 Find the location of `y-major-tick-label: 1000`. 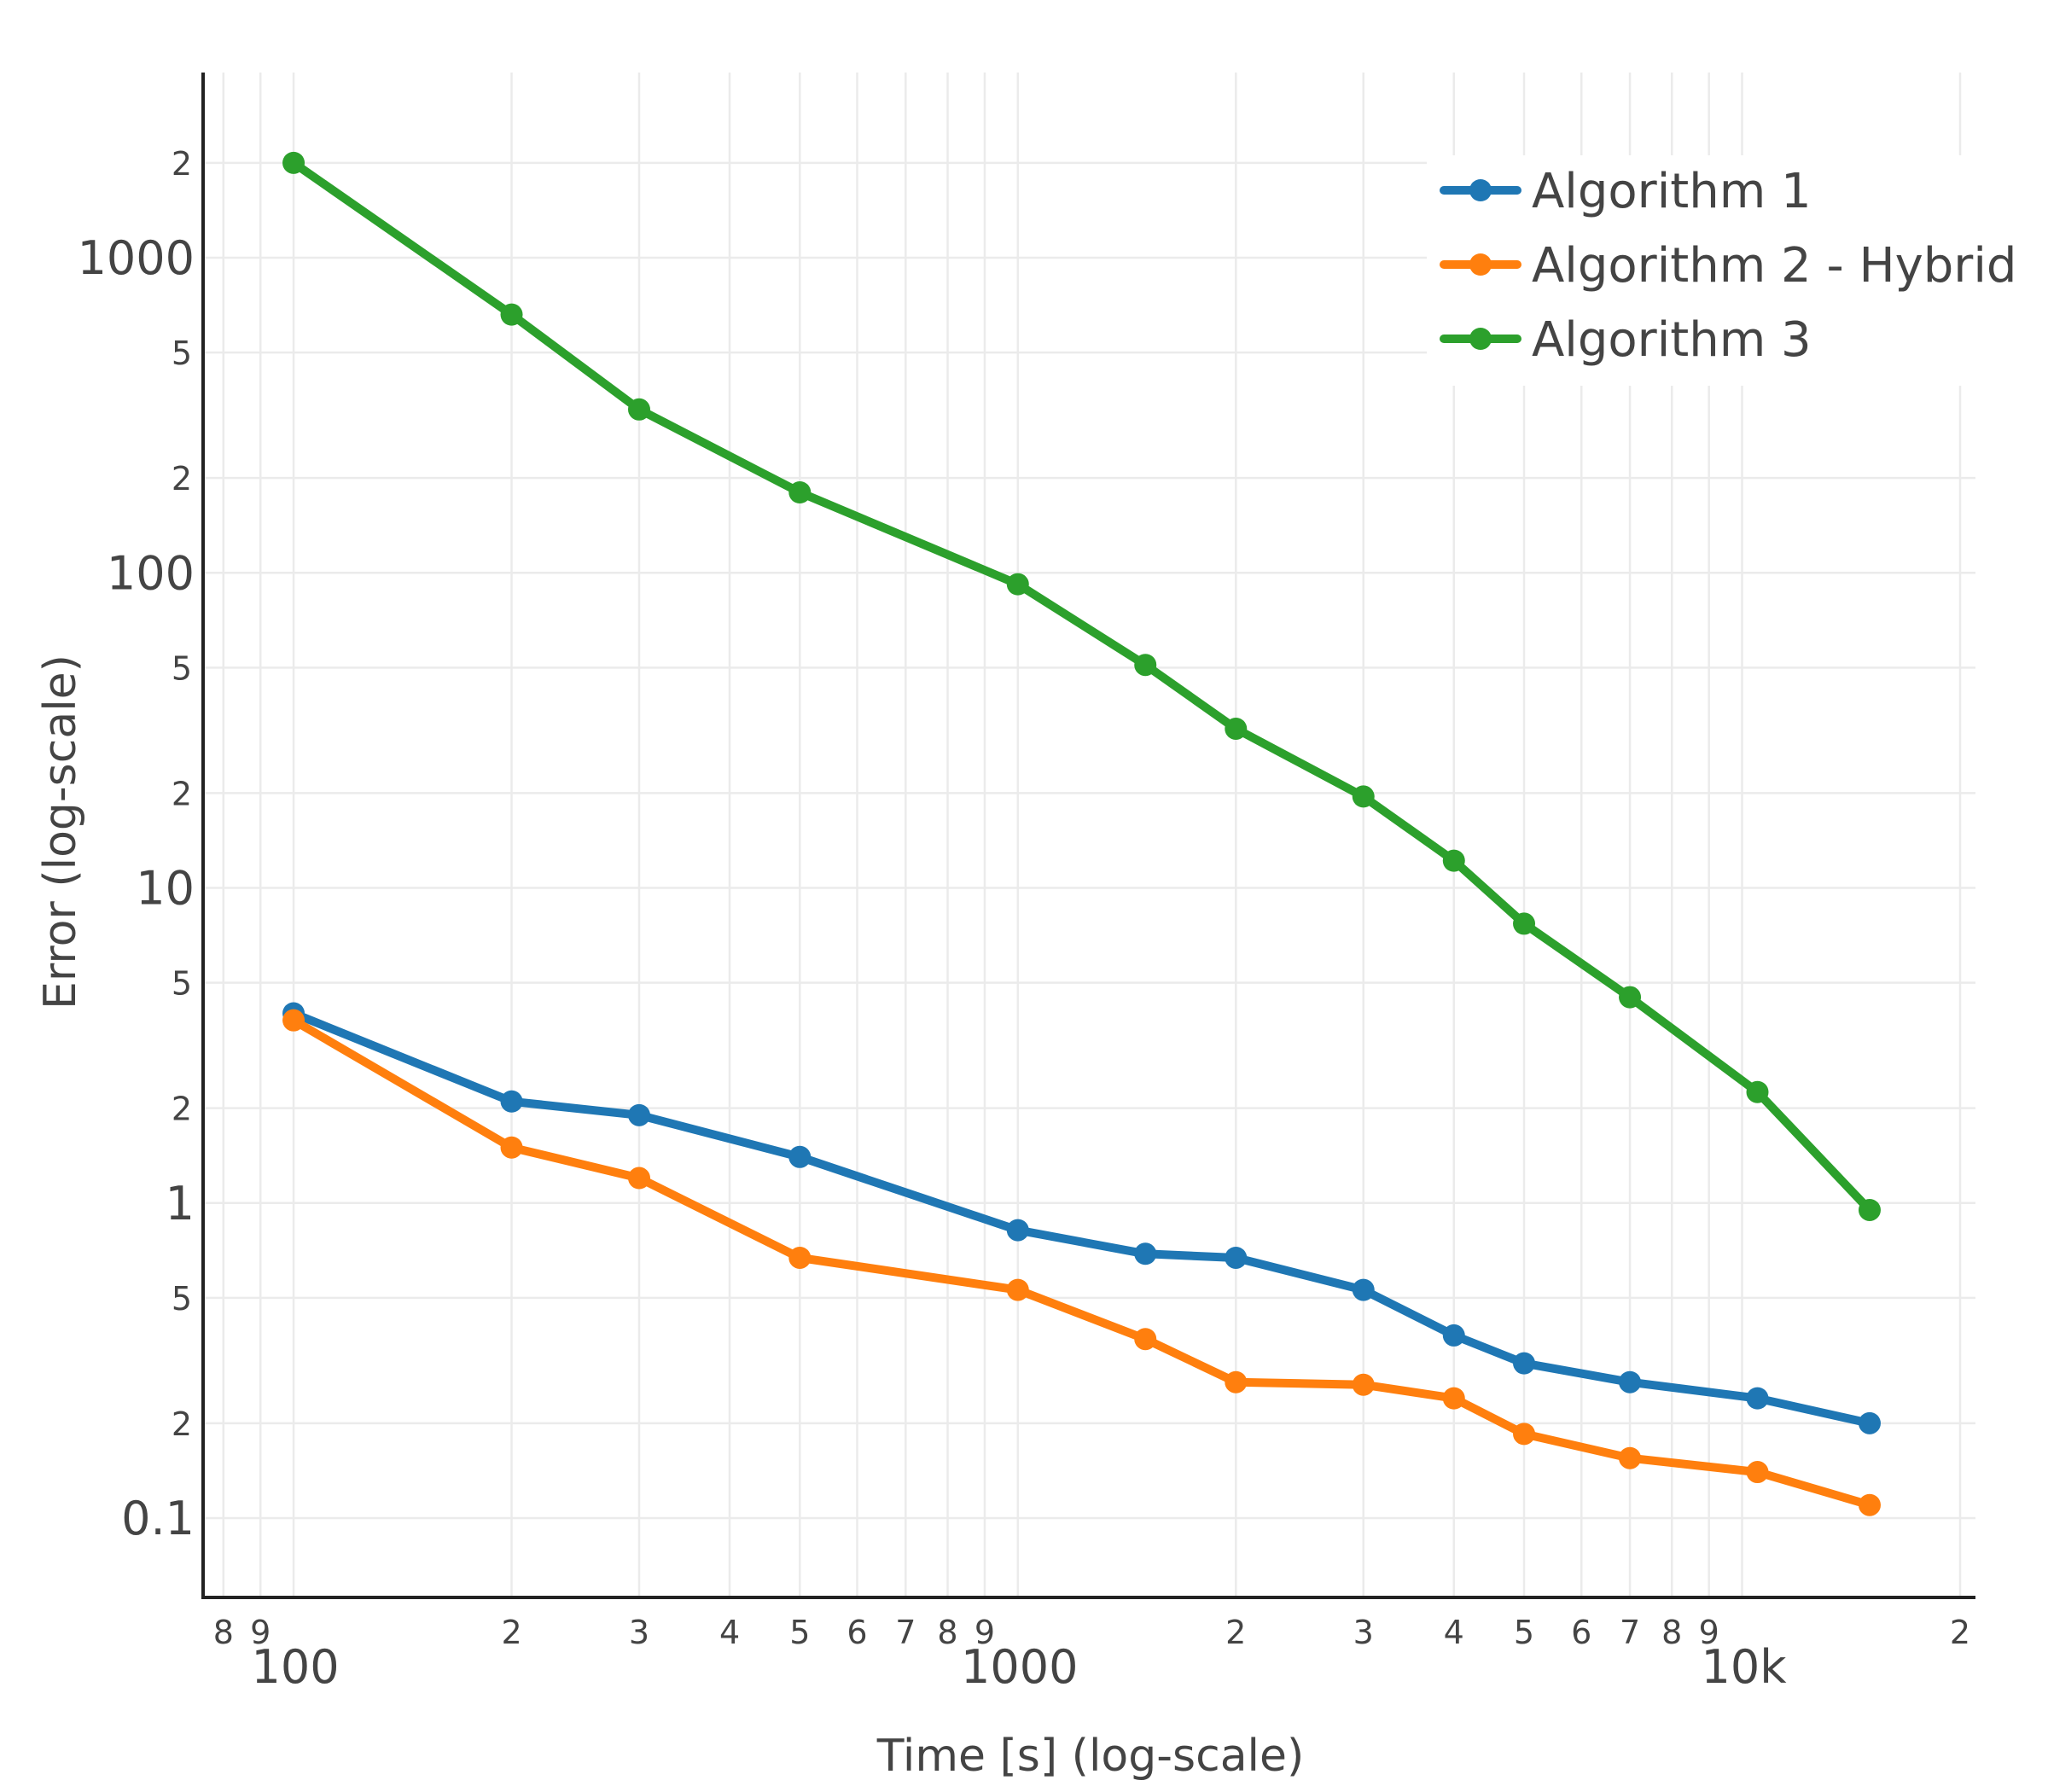

y-major-tick-label: 1000 is located at coordinates (136, 258).